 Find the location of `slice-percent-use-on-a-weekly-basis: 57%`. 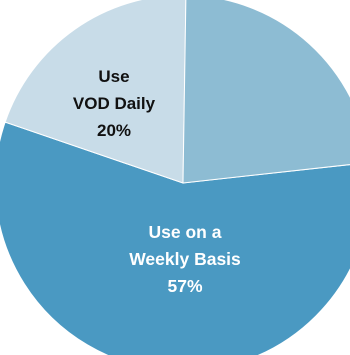

slice-percent-use-on-a-weekly-basis: 57% is located at coordinates (184, 286).